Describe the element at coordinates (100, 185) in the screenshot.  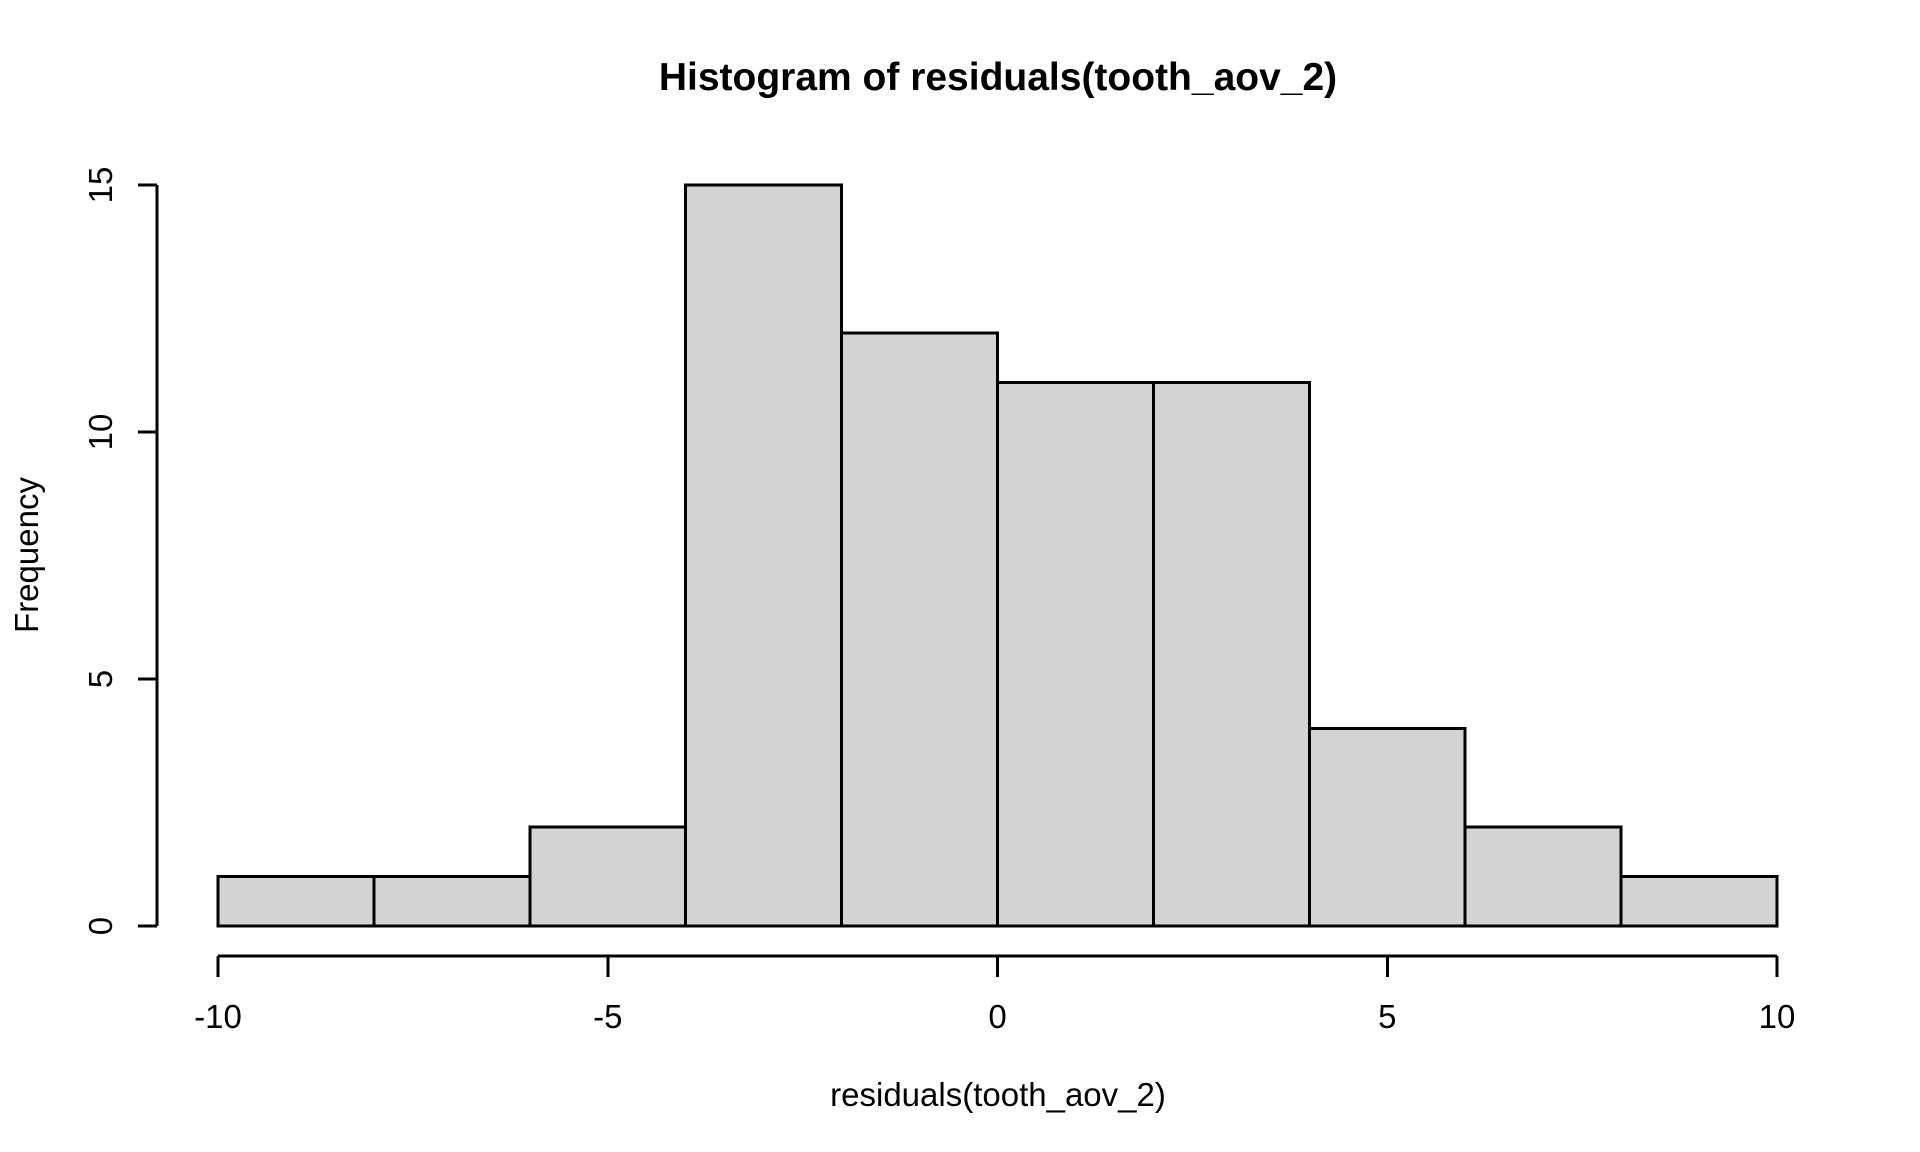
I see `y-tick-label: 15` at that location.